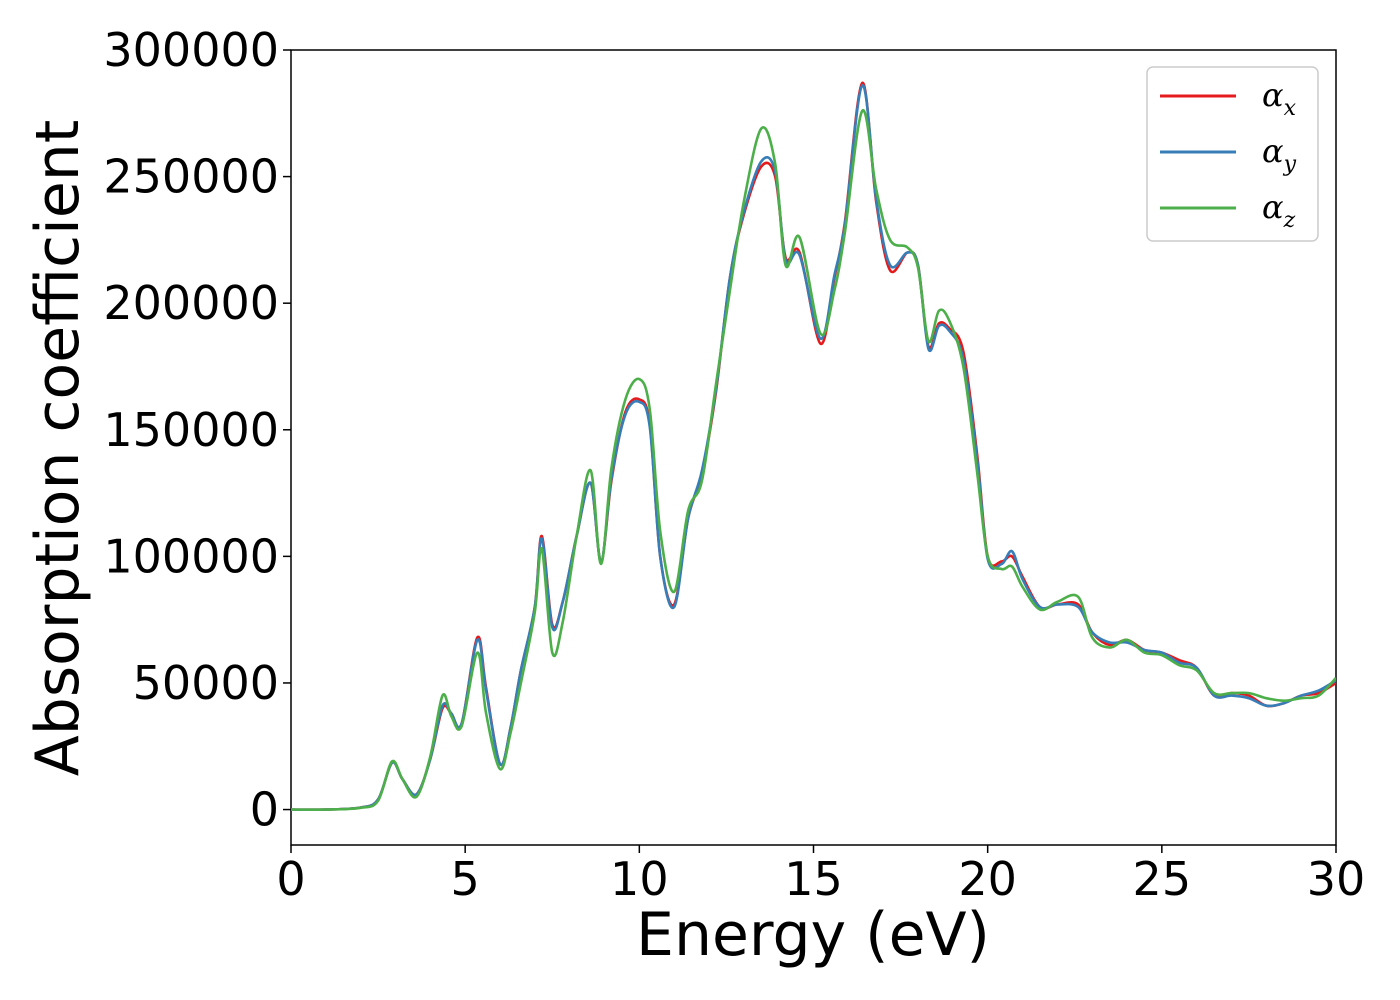 The width and height of the screenshot is (1400, 1000). What do you see at coordinates (191, 430) in the screenshot?
I see `y-tick-label: 150000` at bounding box center [191, 430].